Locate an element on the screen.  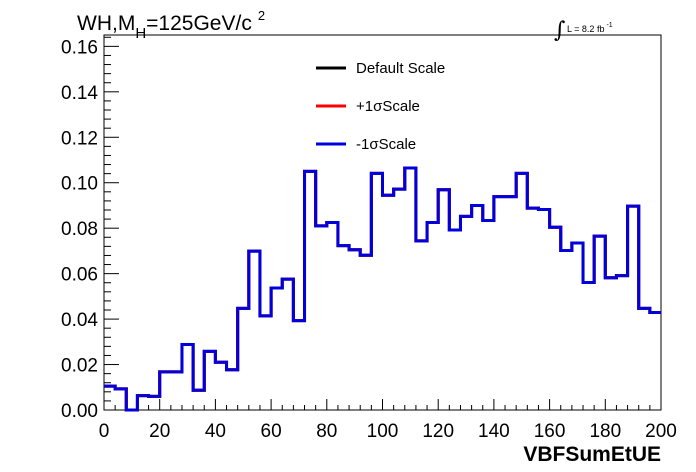
x-axis-title: VBFSumEtUE is located at coordinates (592, 454).